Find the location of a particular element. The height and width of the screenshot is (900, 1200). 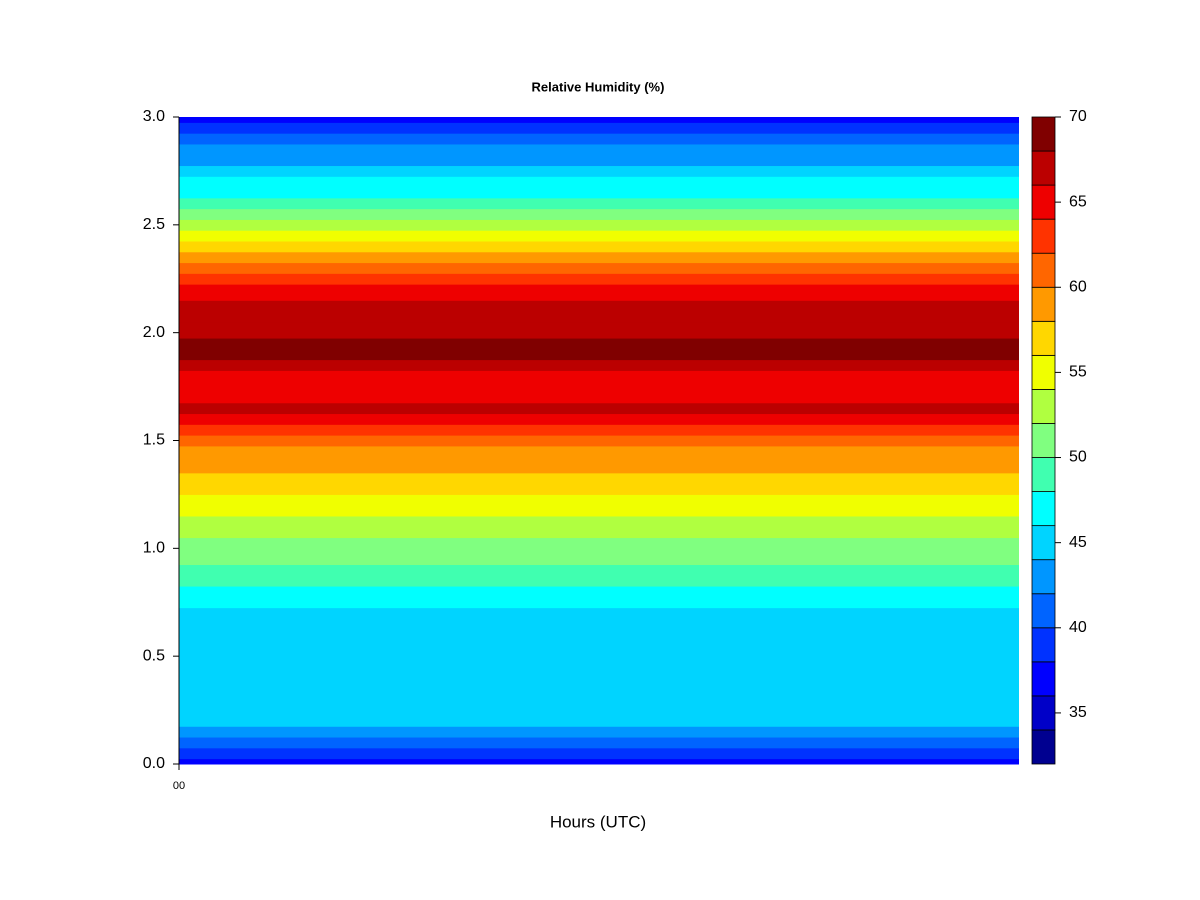

y-tick-label: 1.0 is located at coordinates (154, 548).